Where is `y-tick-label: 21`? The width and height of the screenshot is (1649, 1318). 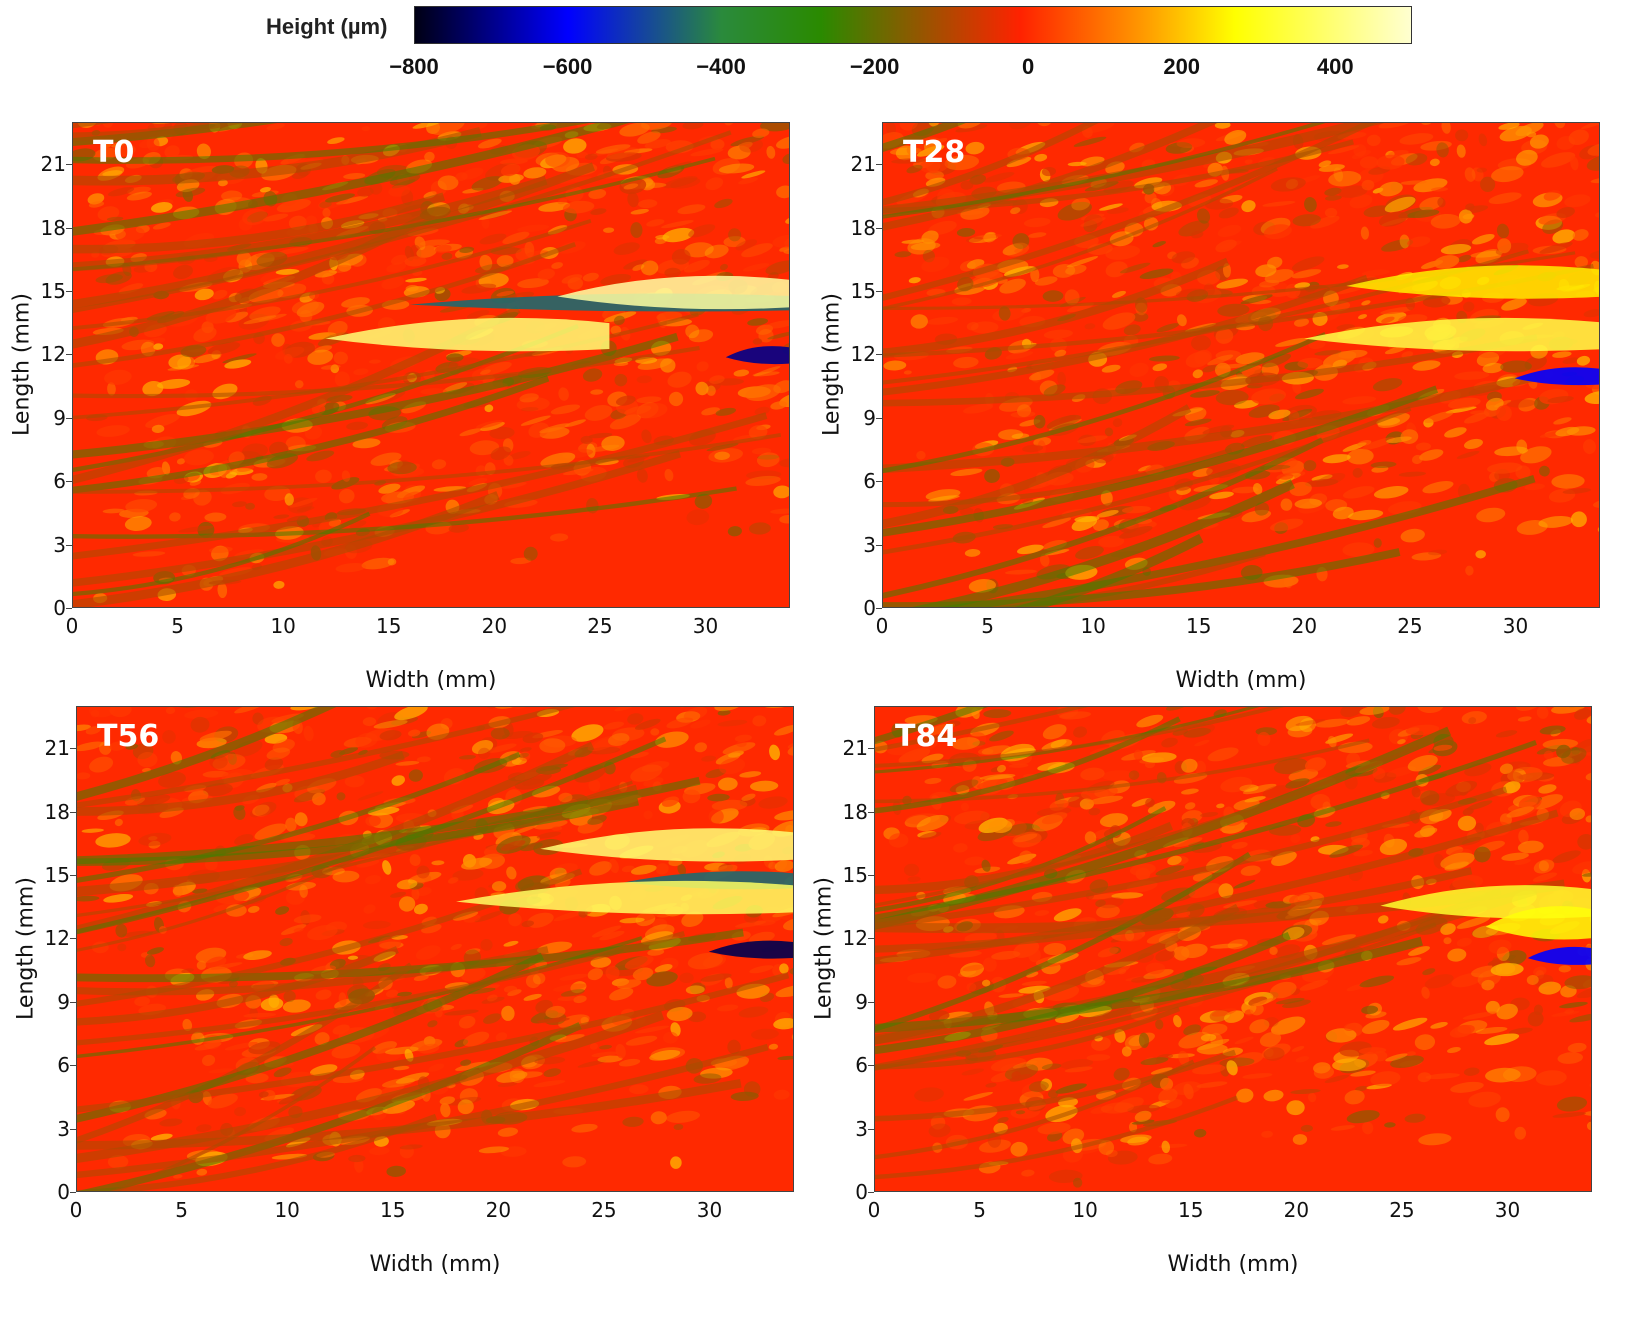
y-tick-label: 21 is located at coordinates (57, 748).